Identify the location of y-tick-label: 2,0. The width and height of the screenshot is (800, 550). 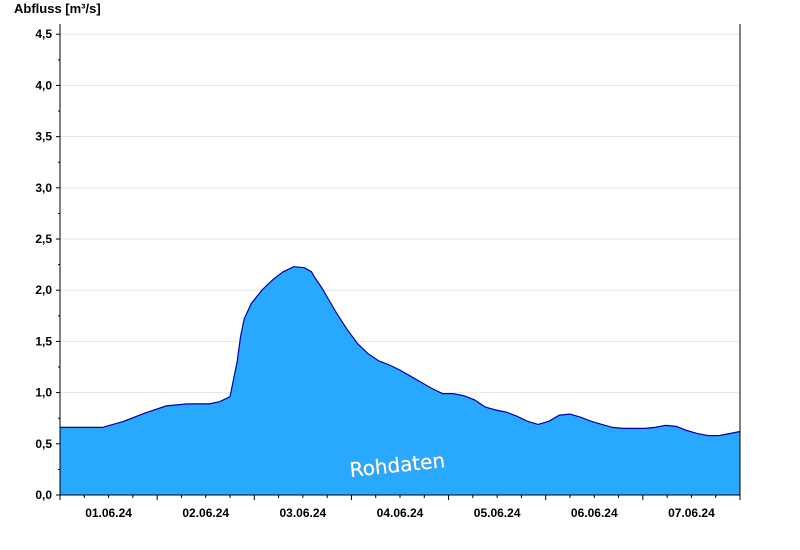
(43, 290).